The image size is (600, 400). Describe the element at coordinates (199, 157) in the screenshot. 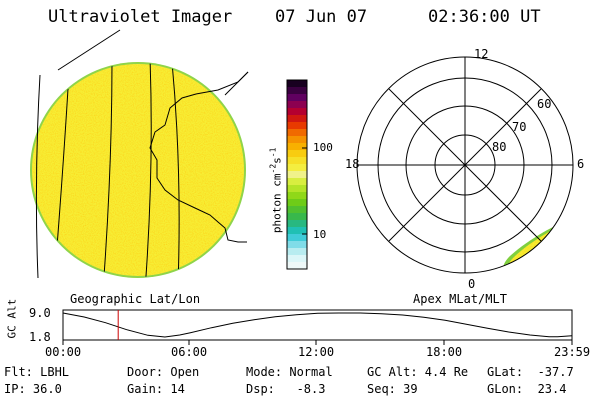

I see `coastline` at that location.